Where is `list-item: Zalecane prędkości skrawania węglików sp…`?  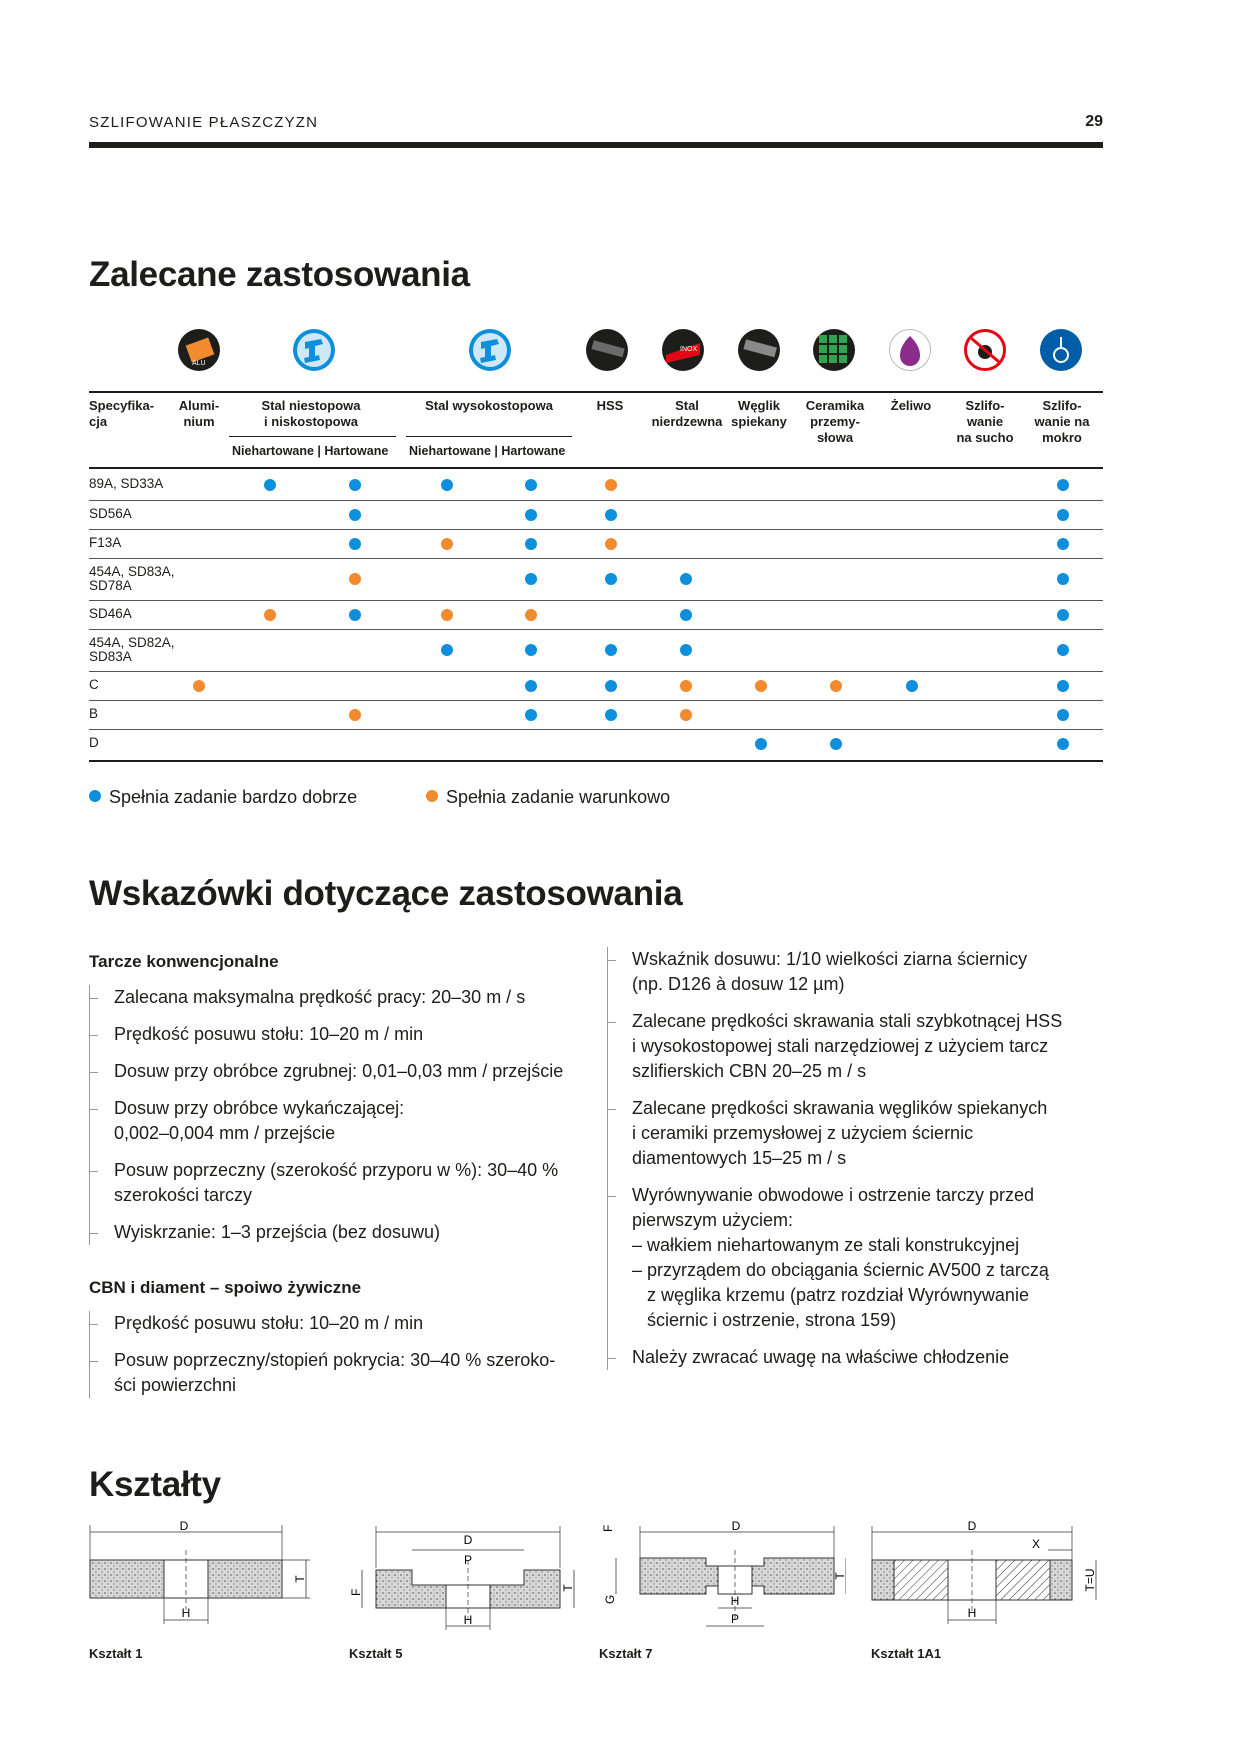 list-item: Zalecane prędkości skrawania węglików sp… is located at coordinates (865, 1133).